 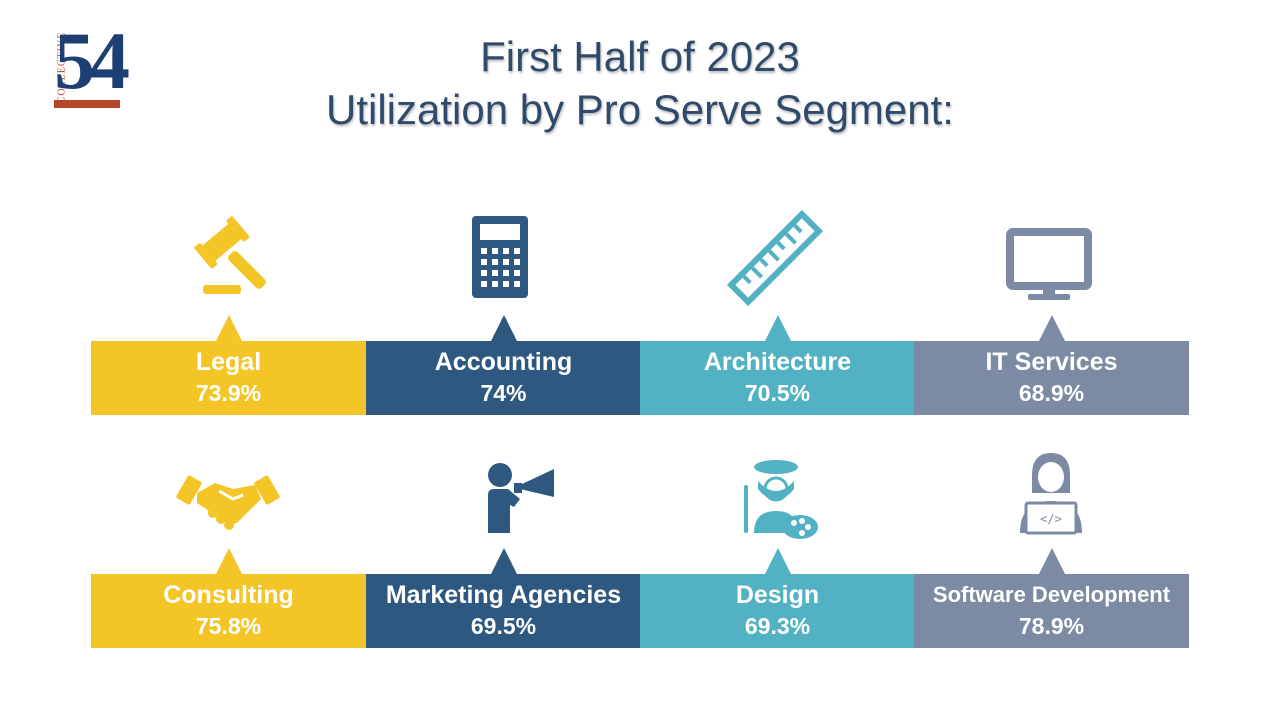 I want to click on segment-name: Accounting, so click(x=503, y=362).